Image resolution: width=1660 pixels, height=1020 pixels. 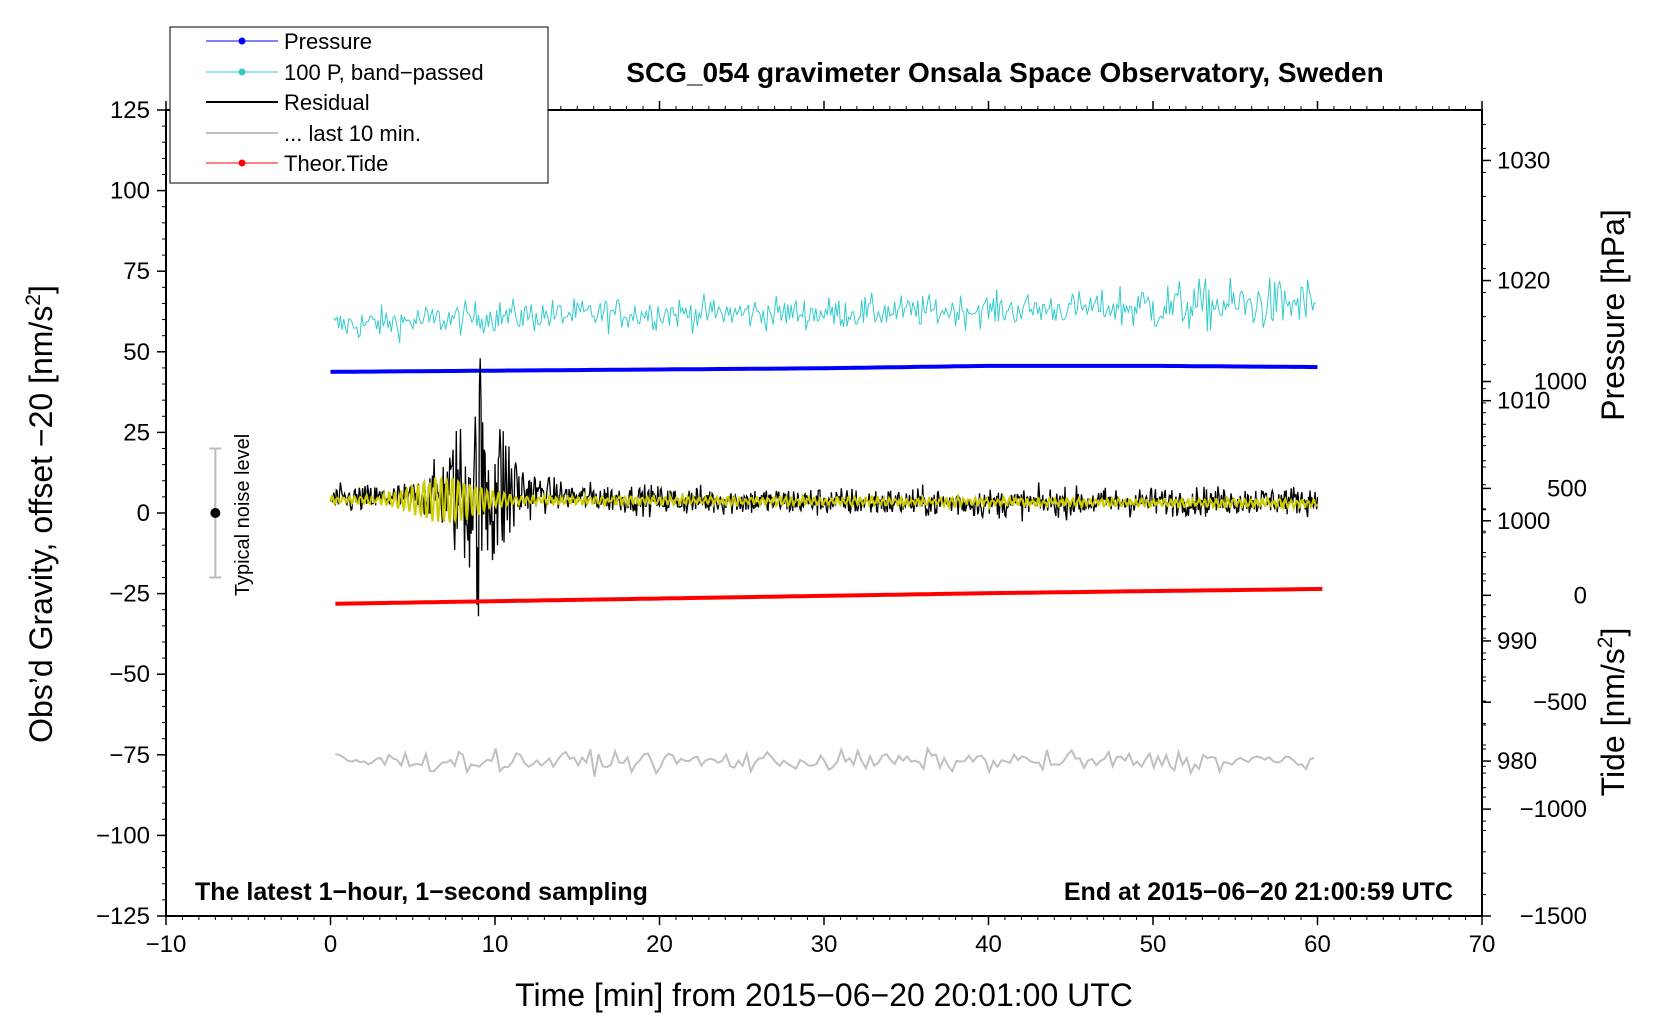 I want to click on x-tick-label: 60, so click(x=1317, y=944).